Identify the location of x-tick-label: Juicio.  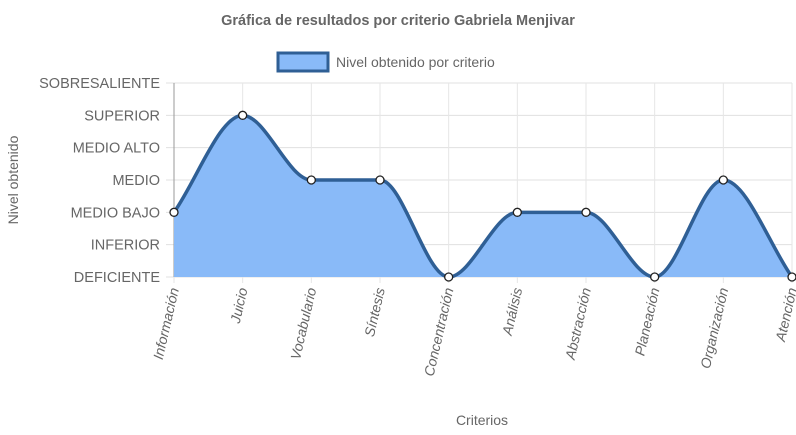
(239, 306).